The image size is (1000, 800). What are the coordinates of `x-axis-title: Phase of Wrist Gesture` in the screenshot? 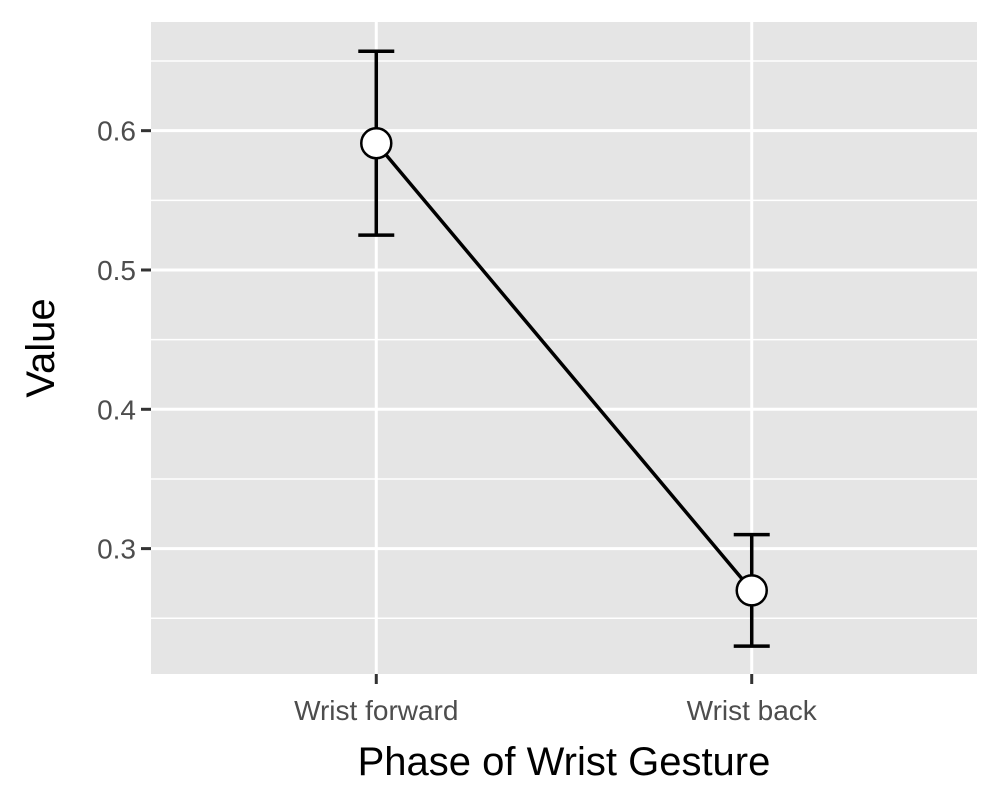 It's located at (564, 762).